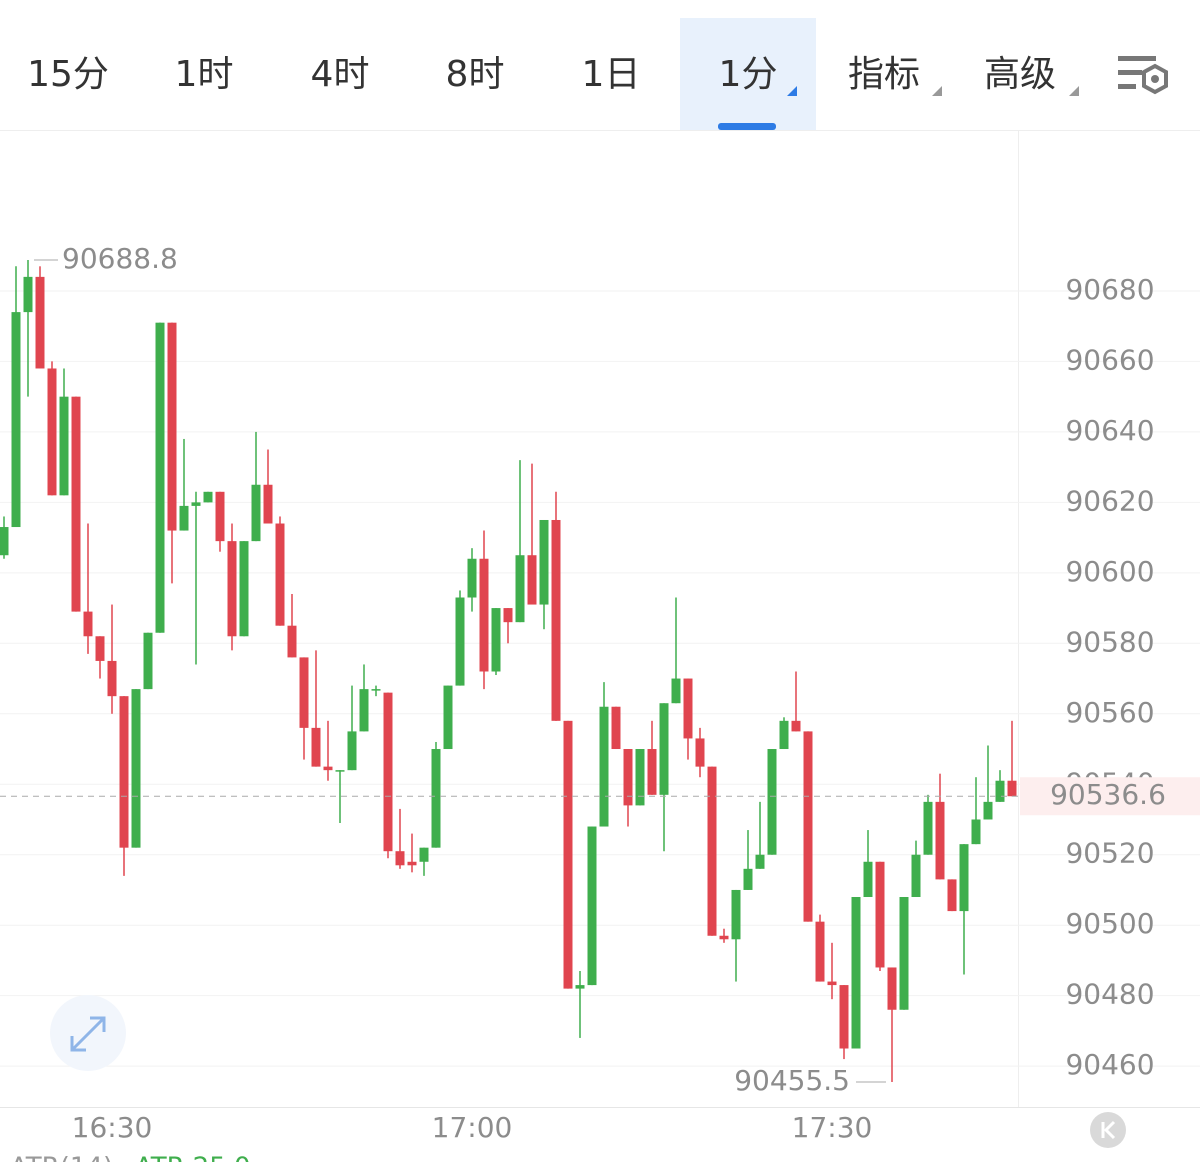  Describe the element at coordinates (884, 74) in the screenshot. I see `tab: 指标` at that location.